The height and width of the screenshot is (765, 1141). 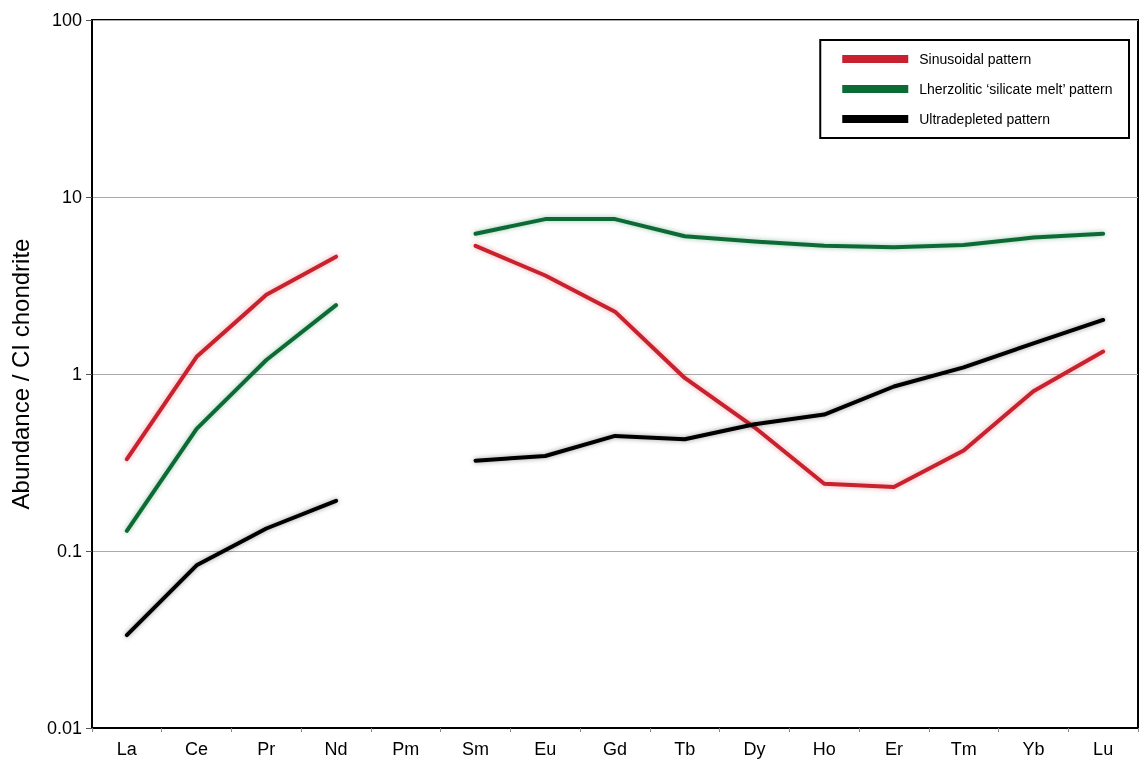 What do you see at coordinates (20, 374) in the screenshot?
I see `y-axis-title: Abundance / CI chondrite` at bounding box center [20, 374].